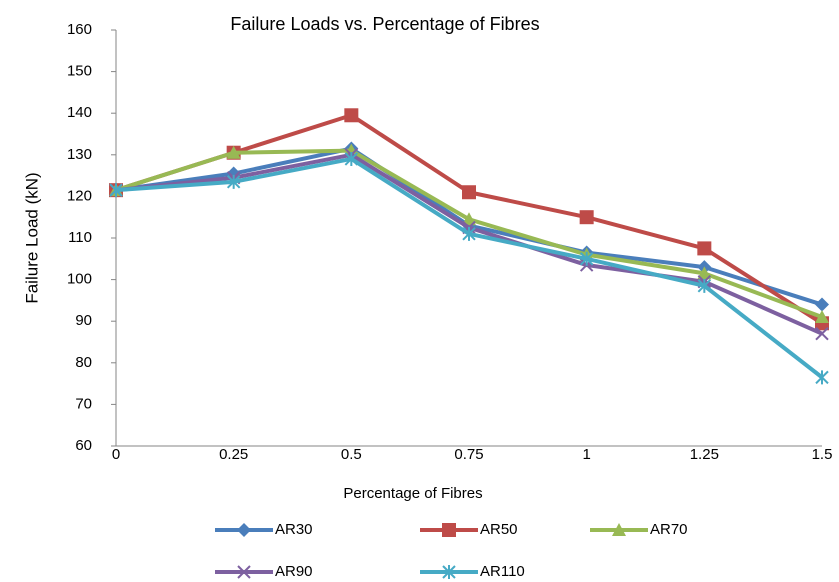 The width and height of the screenshot is (839, 582). Describe the element at coordinates (233, 454) in the screenshot. I see `x-tick-label: 0.25` at that location.